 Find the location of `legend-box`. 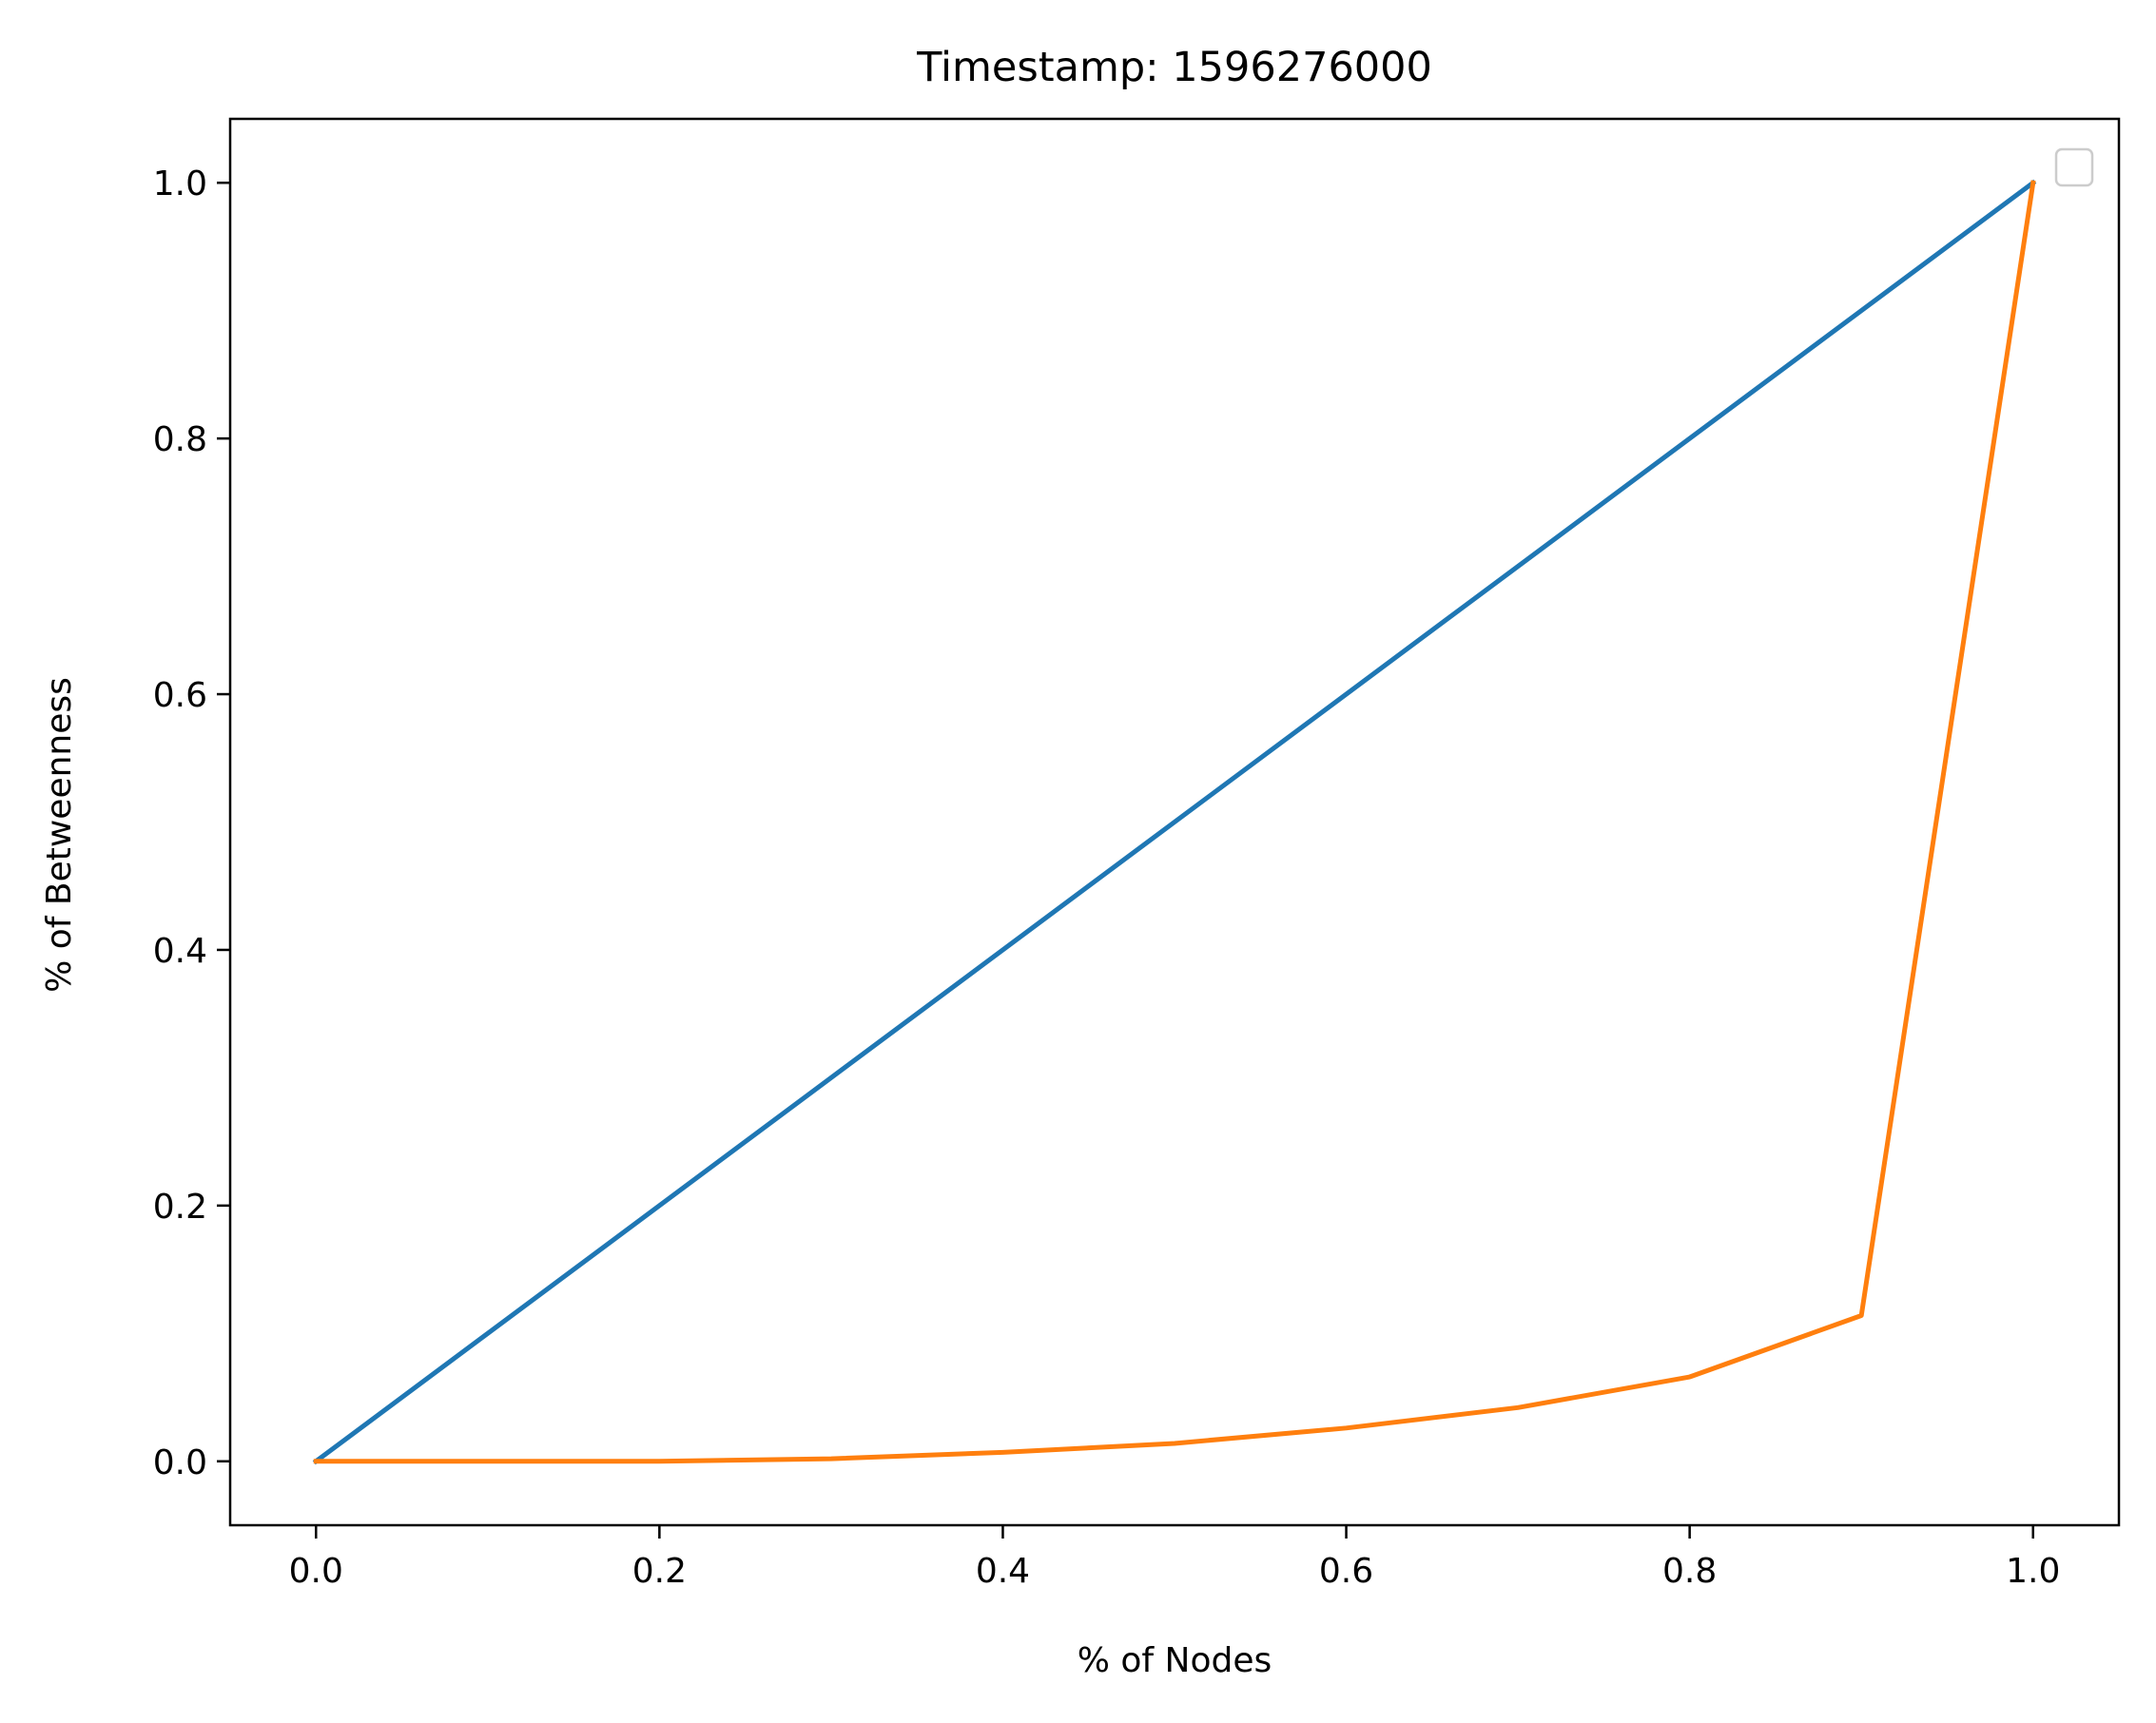

legend-box is located at coordinates (2074, 167).